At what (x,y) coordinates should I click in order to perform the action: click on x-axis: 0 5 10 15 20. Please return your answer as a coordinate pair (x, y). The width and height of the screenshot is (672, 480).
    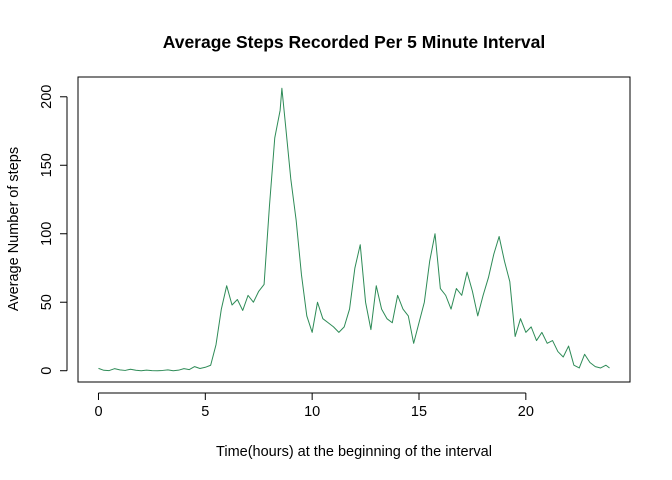
    Looking at the image, I should click on (314, 406).